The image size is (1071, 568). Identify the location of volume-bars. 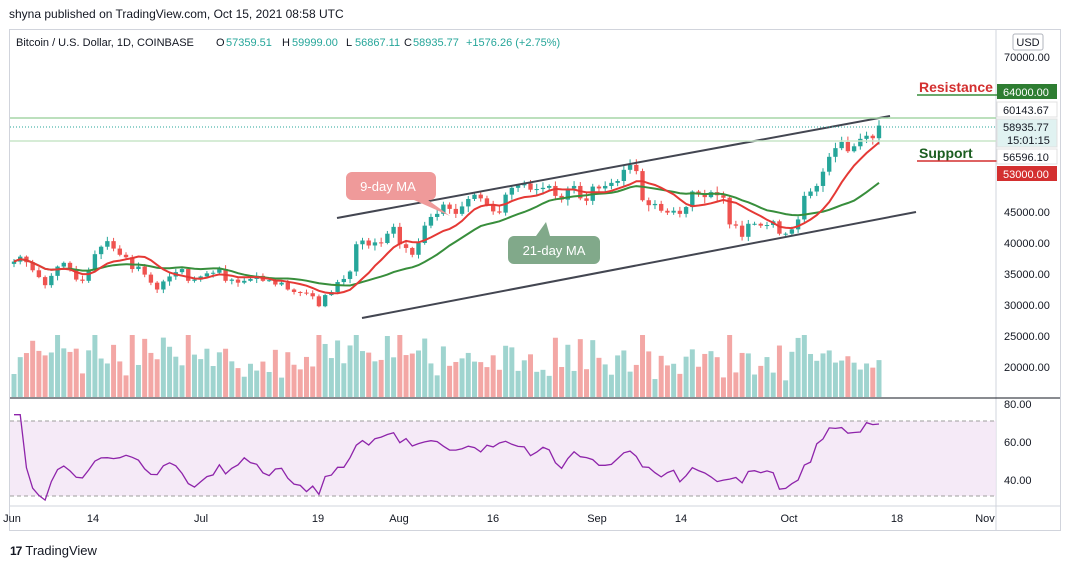
(446, 366).